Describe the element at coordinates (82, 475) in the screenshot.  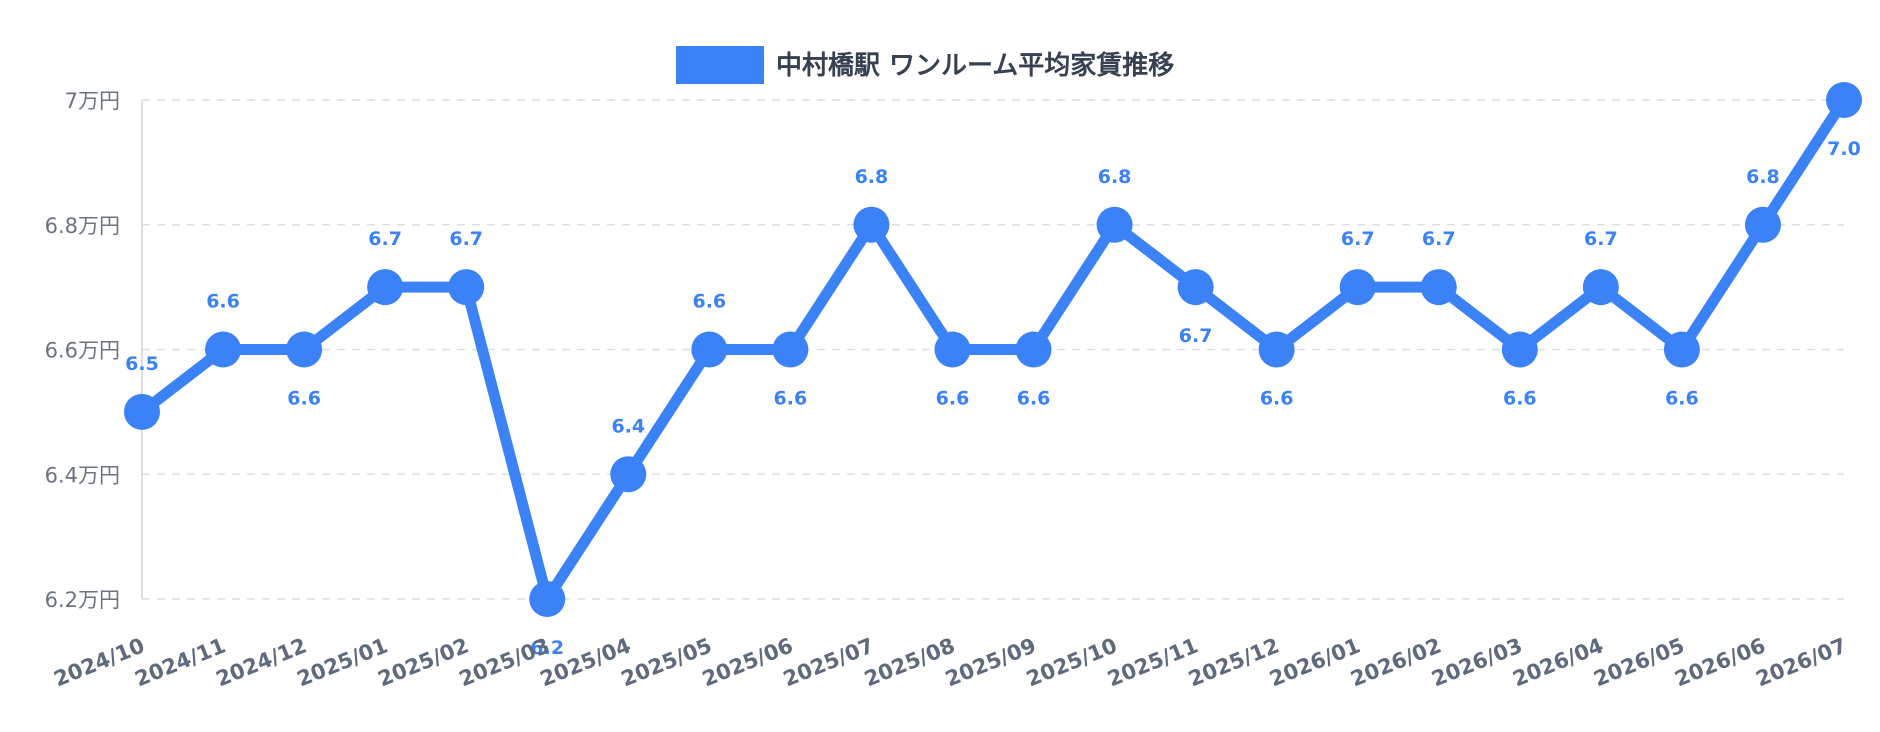
I see `y-tick-label: 6.4万円` at that location.